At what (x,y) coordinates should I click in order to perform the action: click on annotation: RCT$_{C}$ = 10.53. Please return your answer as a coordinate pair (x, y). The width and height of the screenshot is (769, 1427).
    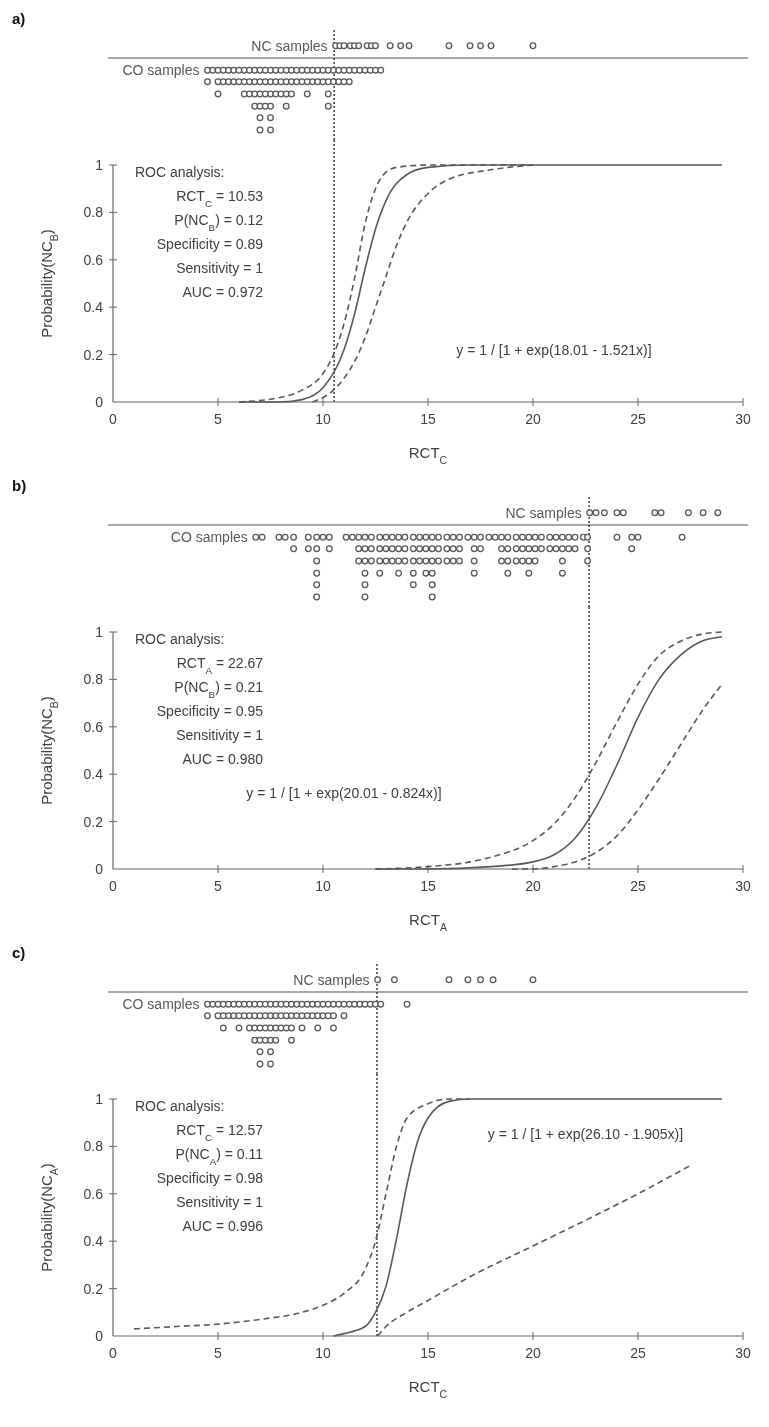
    Looking at the image, I should click on (220, 198).